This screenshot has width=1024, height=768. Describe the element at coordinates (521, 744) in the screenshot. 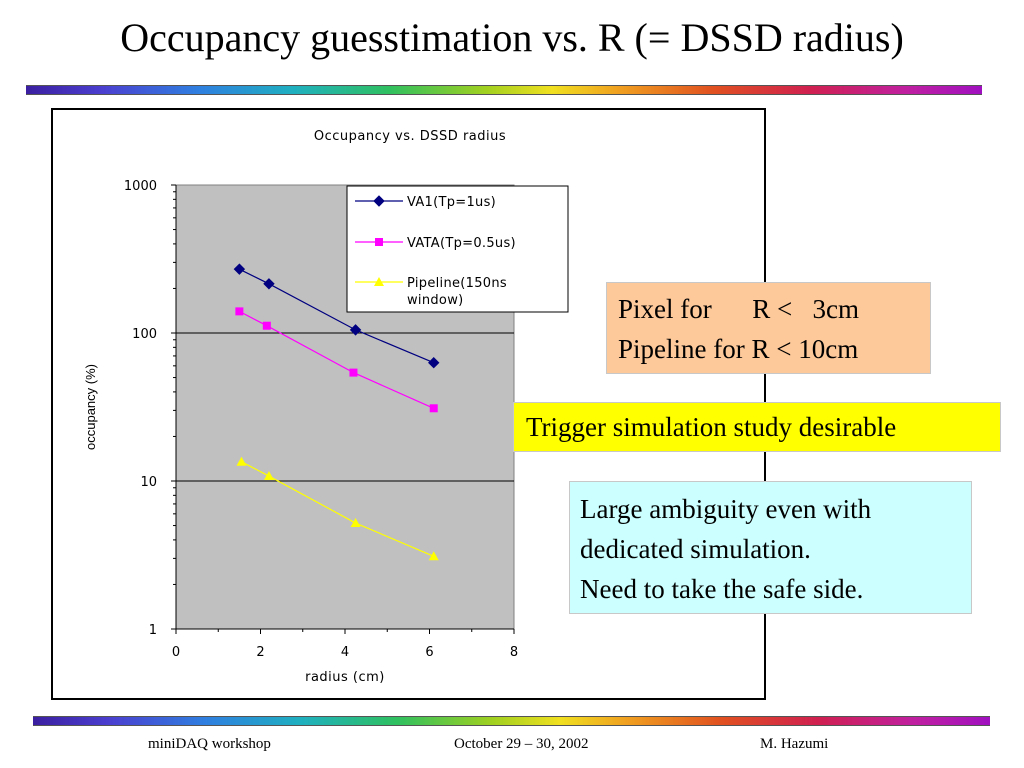

I see `footer-date: October 29 – 30, 2002` at that location.